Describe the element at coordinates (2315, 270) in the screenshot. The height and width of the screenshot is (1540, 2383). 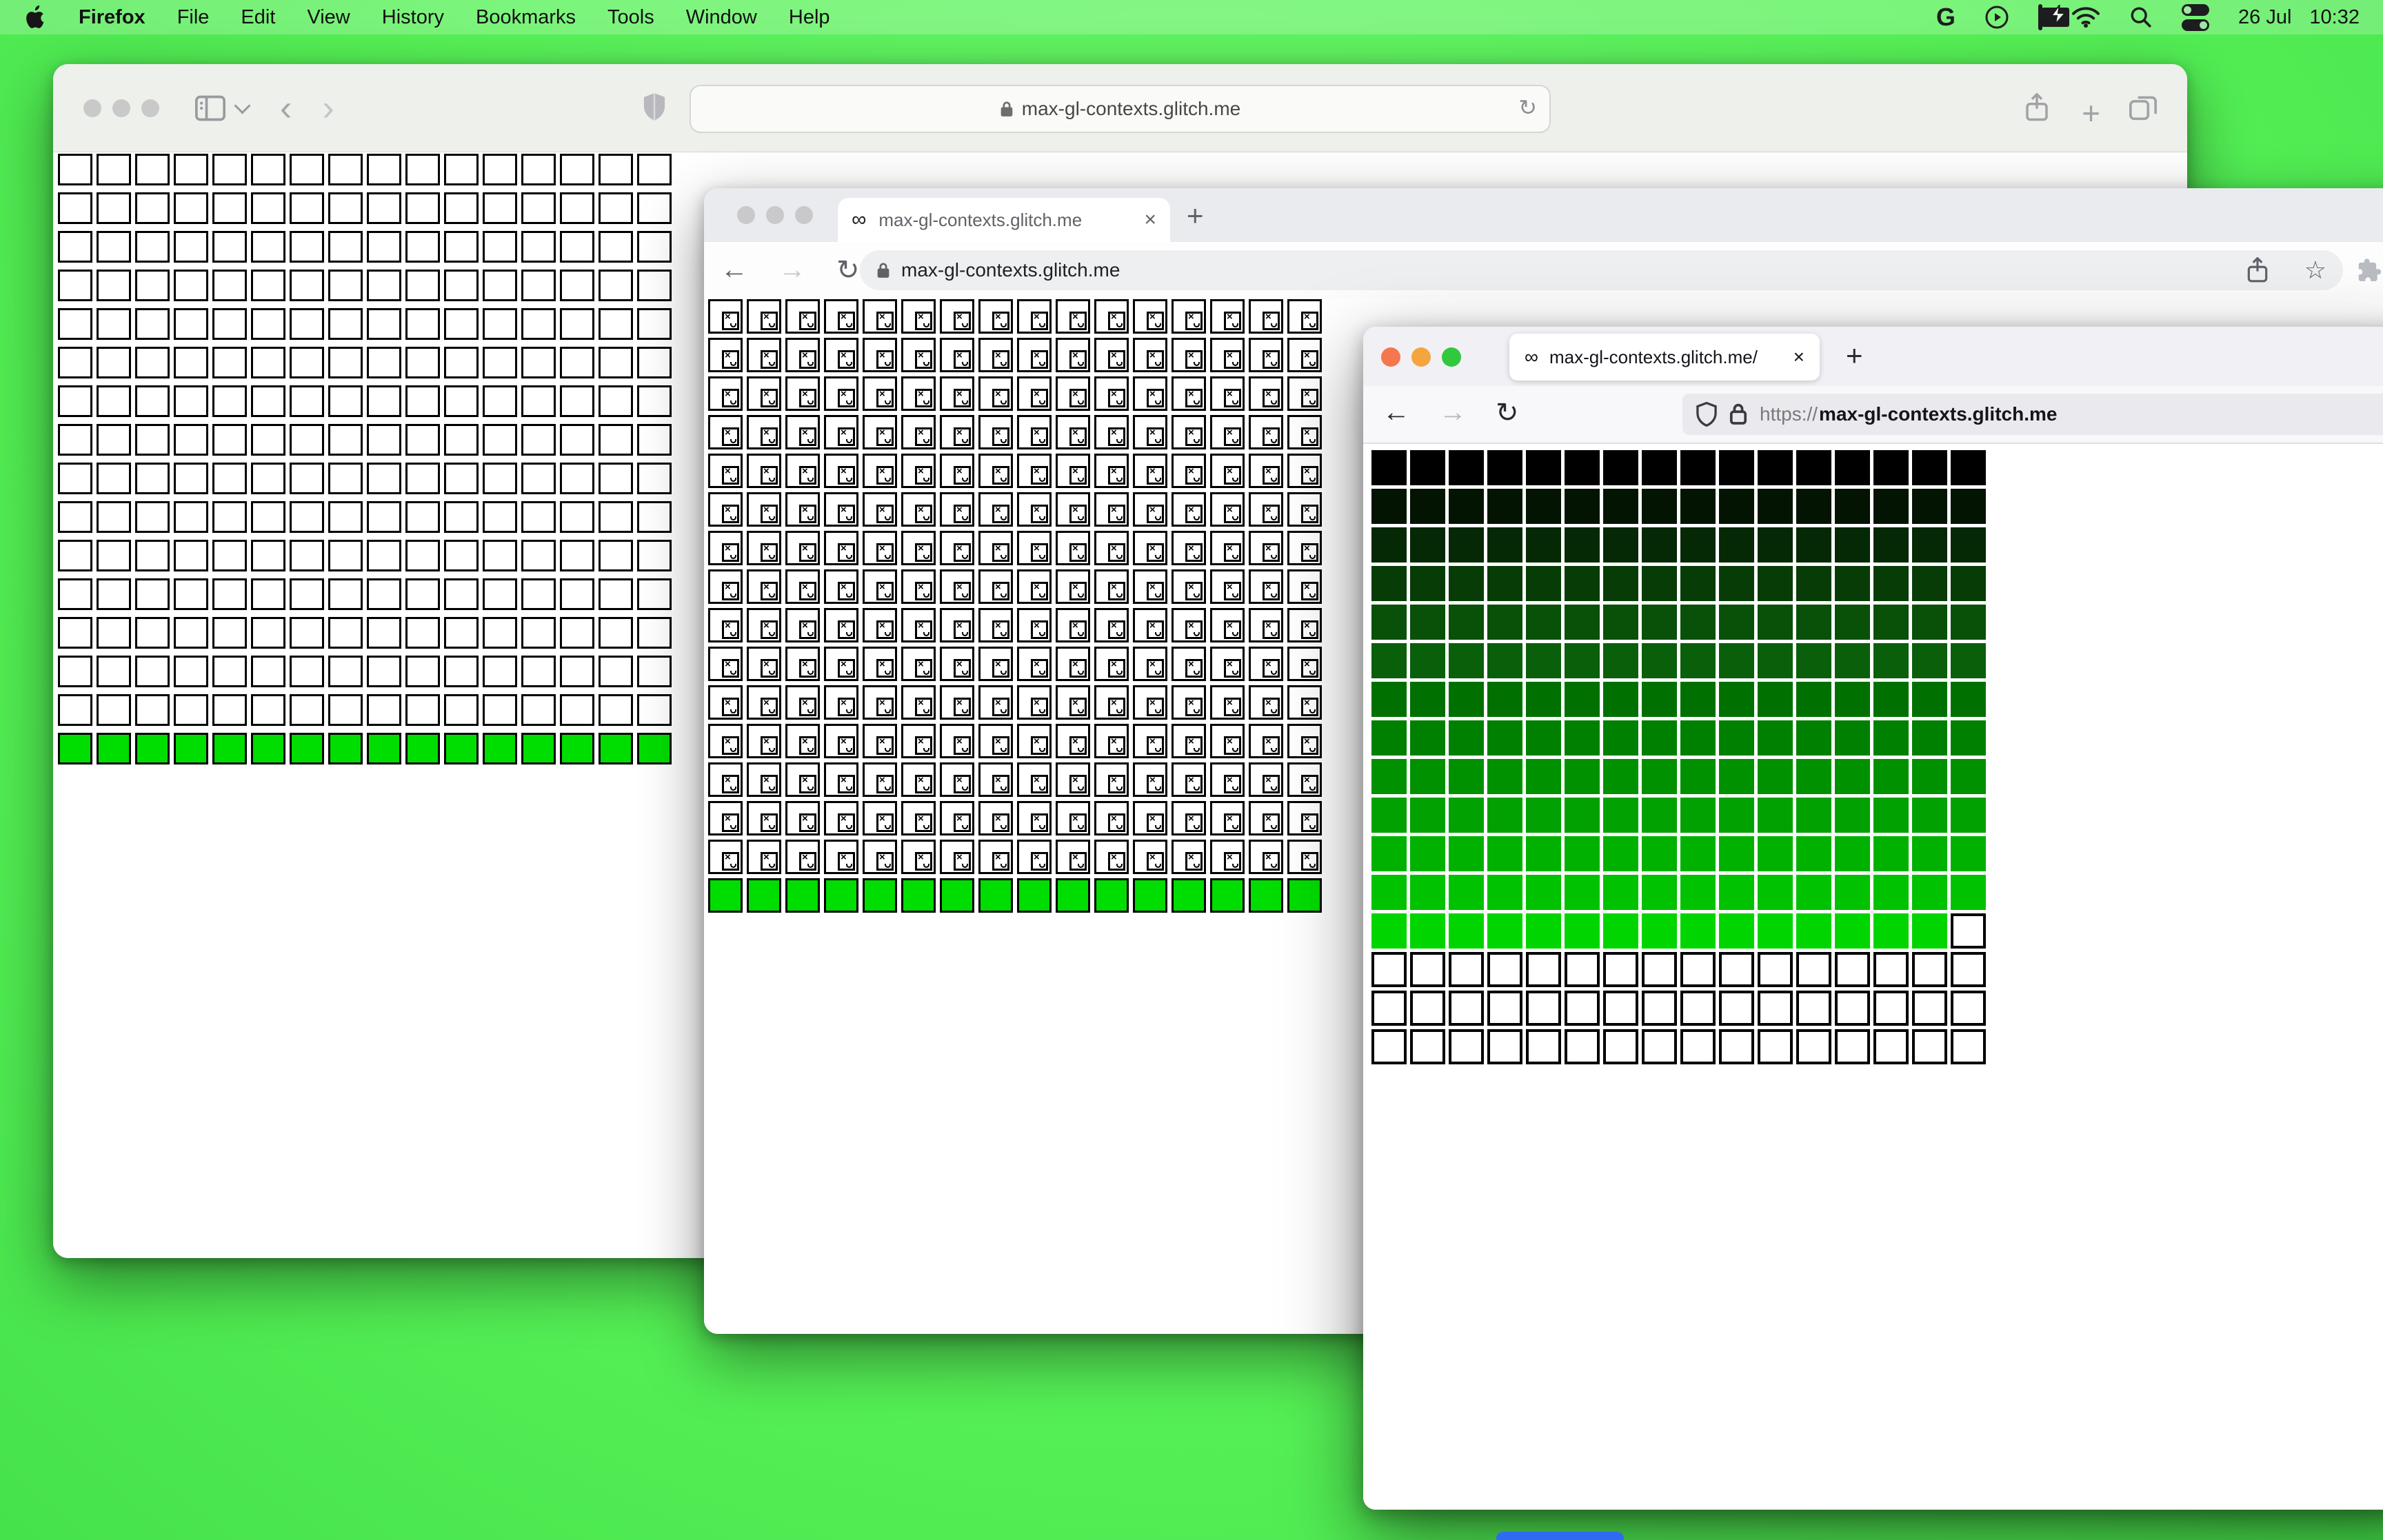
I see `bookmark-star-icon: ☆` at that location.